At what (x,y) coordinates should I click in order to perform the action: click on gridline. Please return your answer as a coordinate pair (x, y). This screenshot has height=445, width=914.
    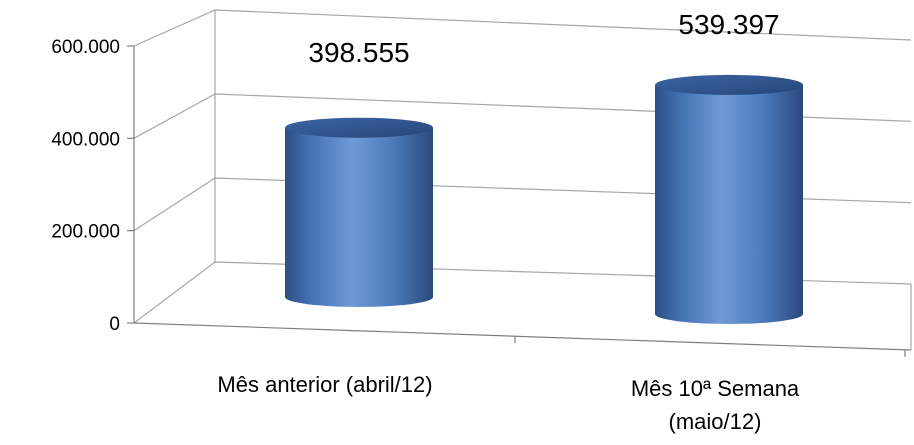
    Looking at the image, I should click on (522, 28).